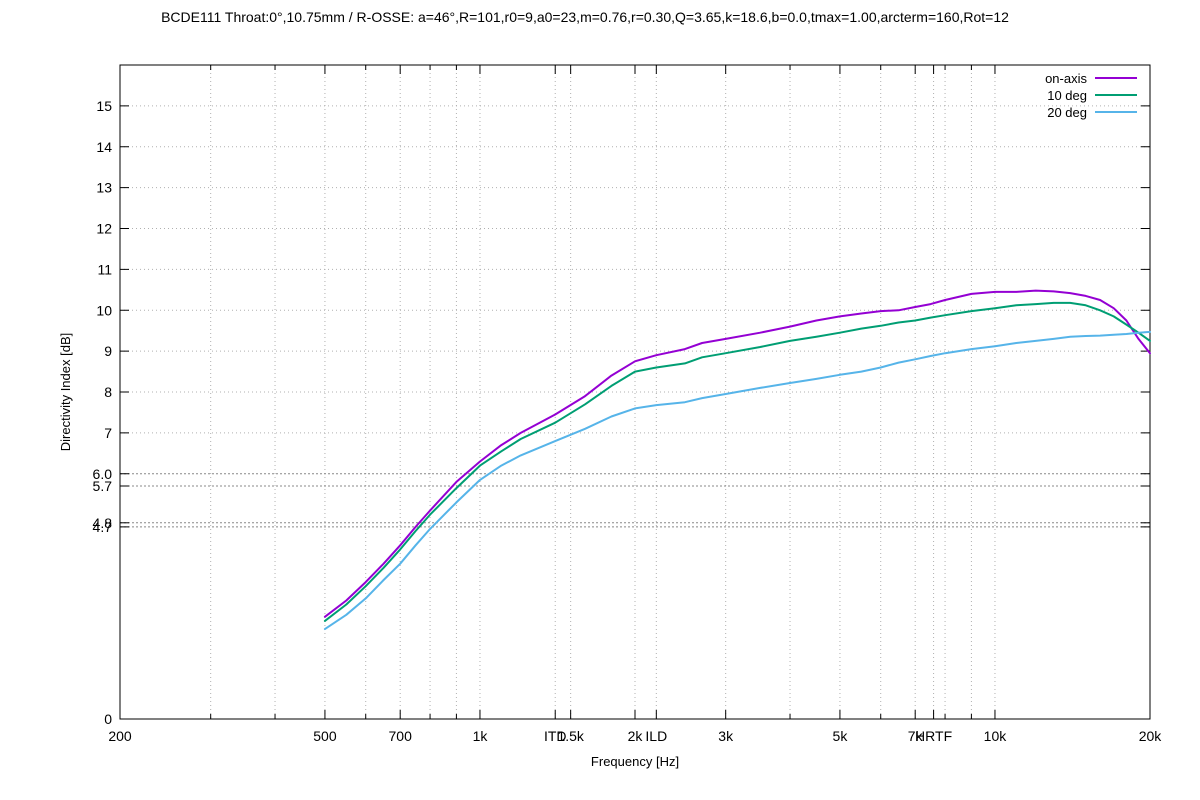 The height and width of the screenshot is (800, 1200). What do you see at coordinates (325, 736) in the screenshot?
I see `x-tick-label: 500` at bounding box center [325, 736].